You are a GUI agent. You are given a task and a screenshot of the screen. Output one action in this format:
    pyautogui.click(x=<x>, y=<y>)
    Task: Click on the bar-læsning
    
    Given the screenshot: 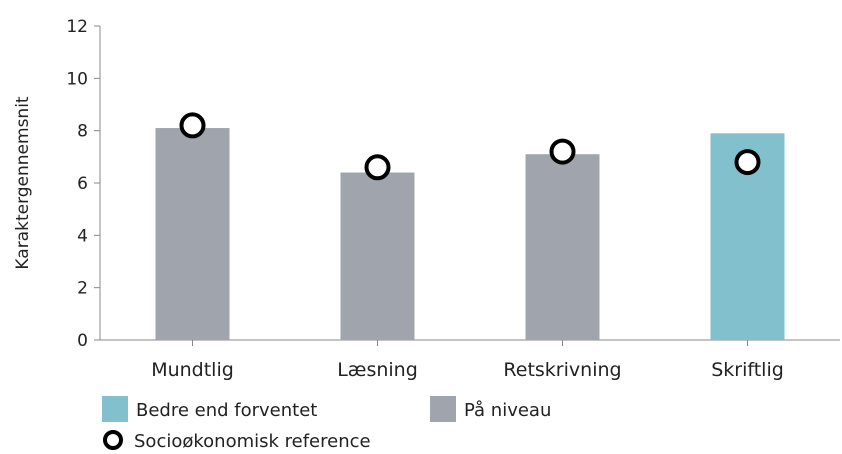 What is the action you would take?
    pyautogui.click(x=377, y=256)
    